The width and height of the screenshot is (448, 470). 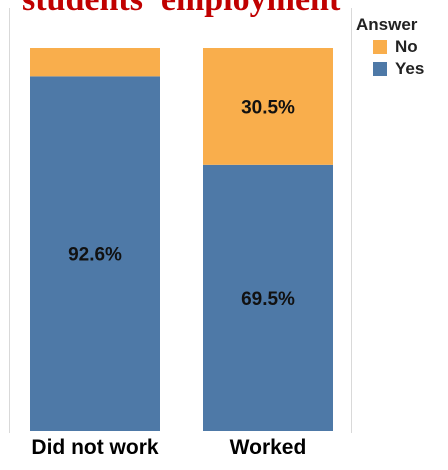 I want to click on legend-swatch-no, so click(x=380, y=47).